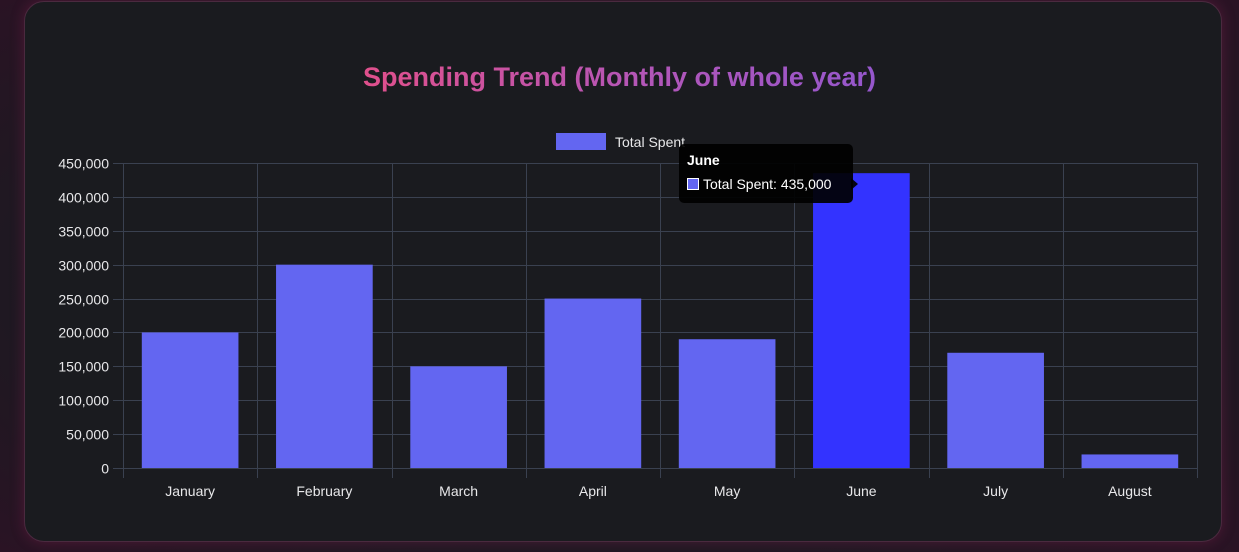 The height and width of the screenshot is (552, 1239). Describe the element at coordinates (766, 173) in the screenshot. I see `tooltip: June Total Spent: 435,000` at that location.